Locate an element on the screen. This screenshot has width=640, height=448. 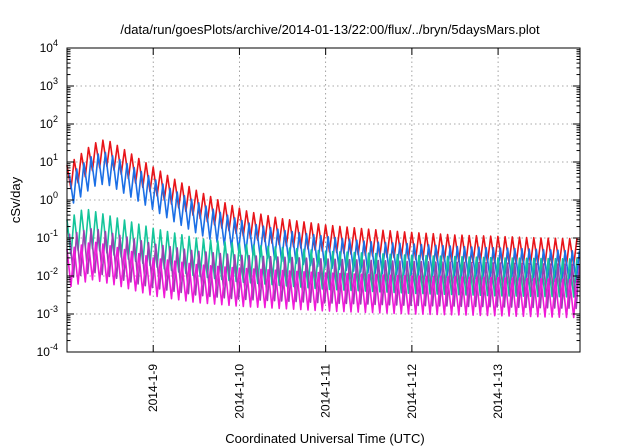
y-tick-label: 10³ is located at coordinates (49, 84).